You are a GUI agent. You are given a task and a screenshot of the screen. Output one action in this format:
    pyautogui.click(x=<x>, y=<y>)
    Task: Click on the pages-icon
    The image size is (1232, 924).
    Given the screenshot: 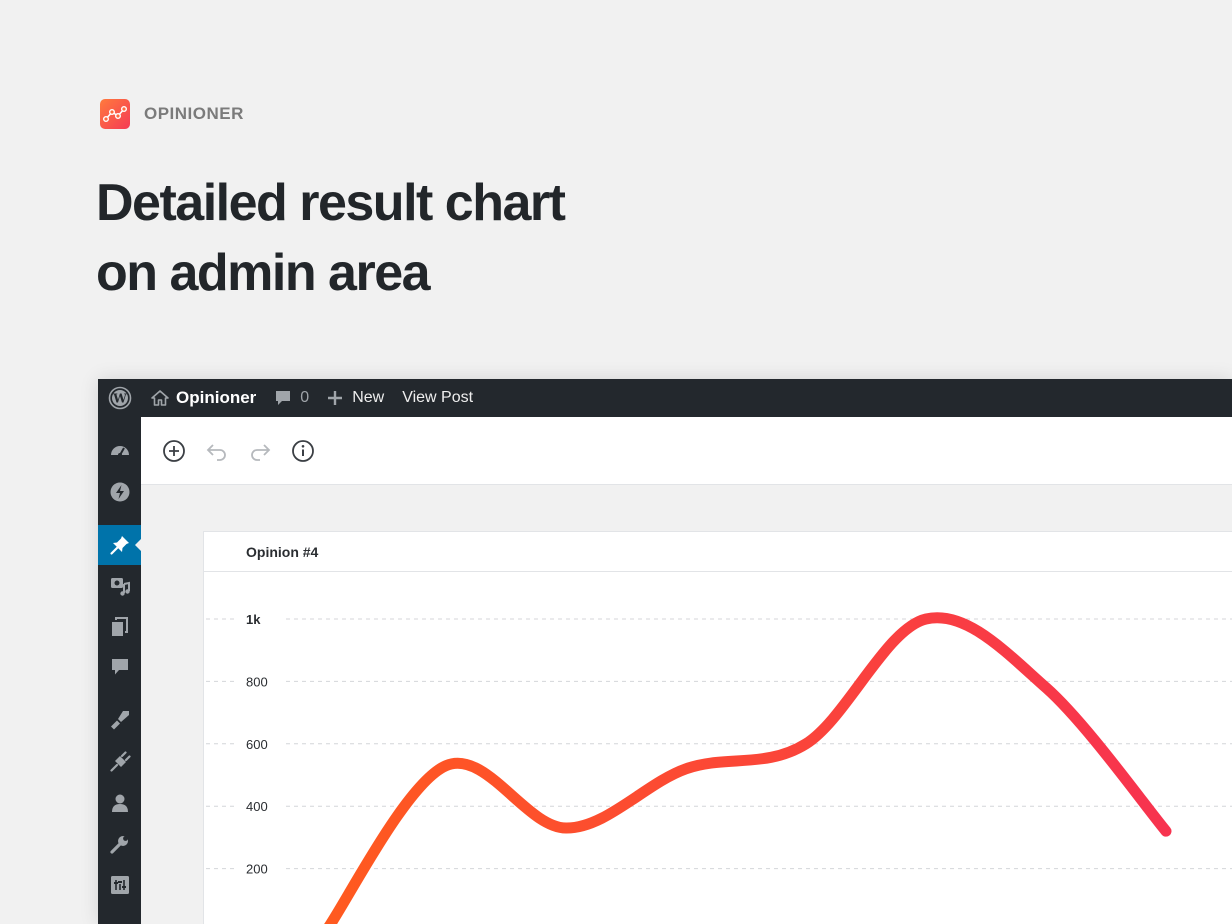 What is the action you would take?
    pyautogui.click(x=119, y=626)
    